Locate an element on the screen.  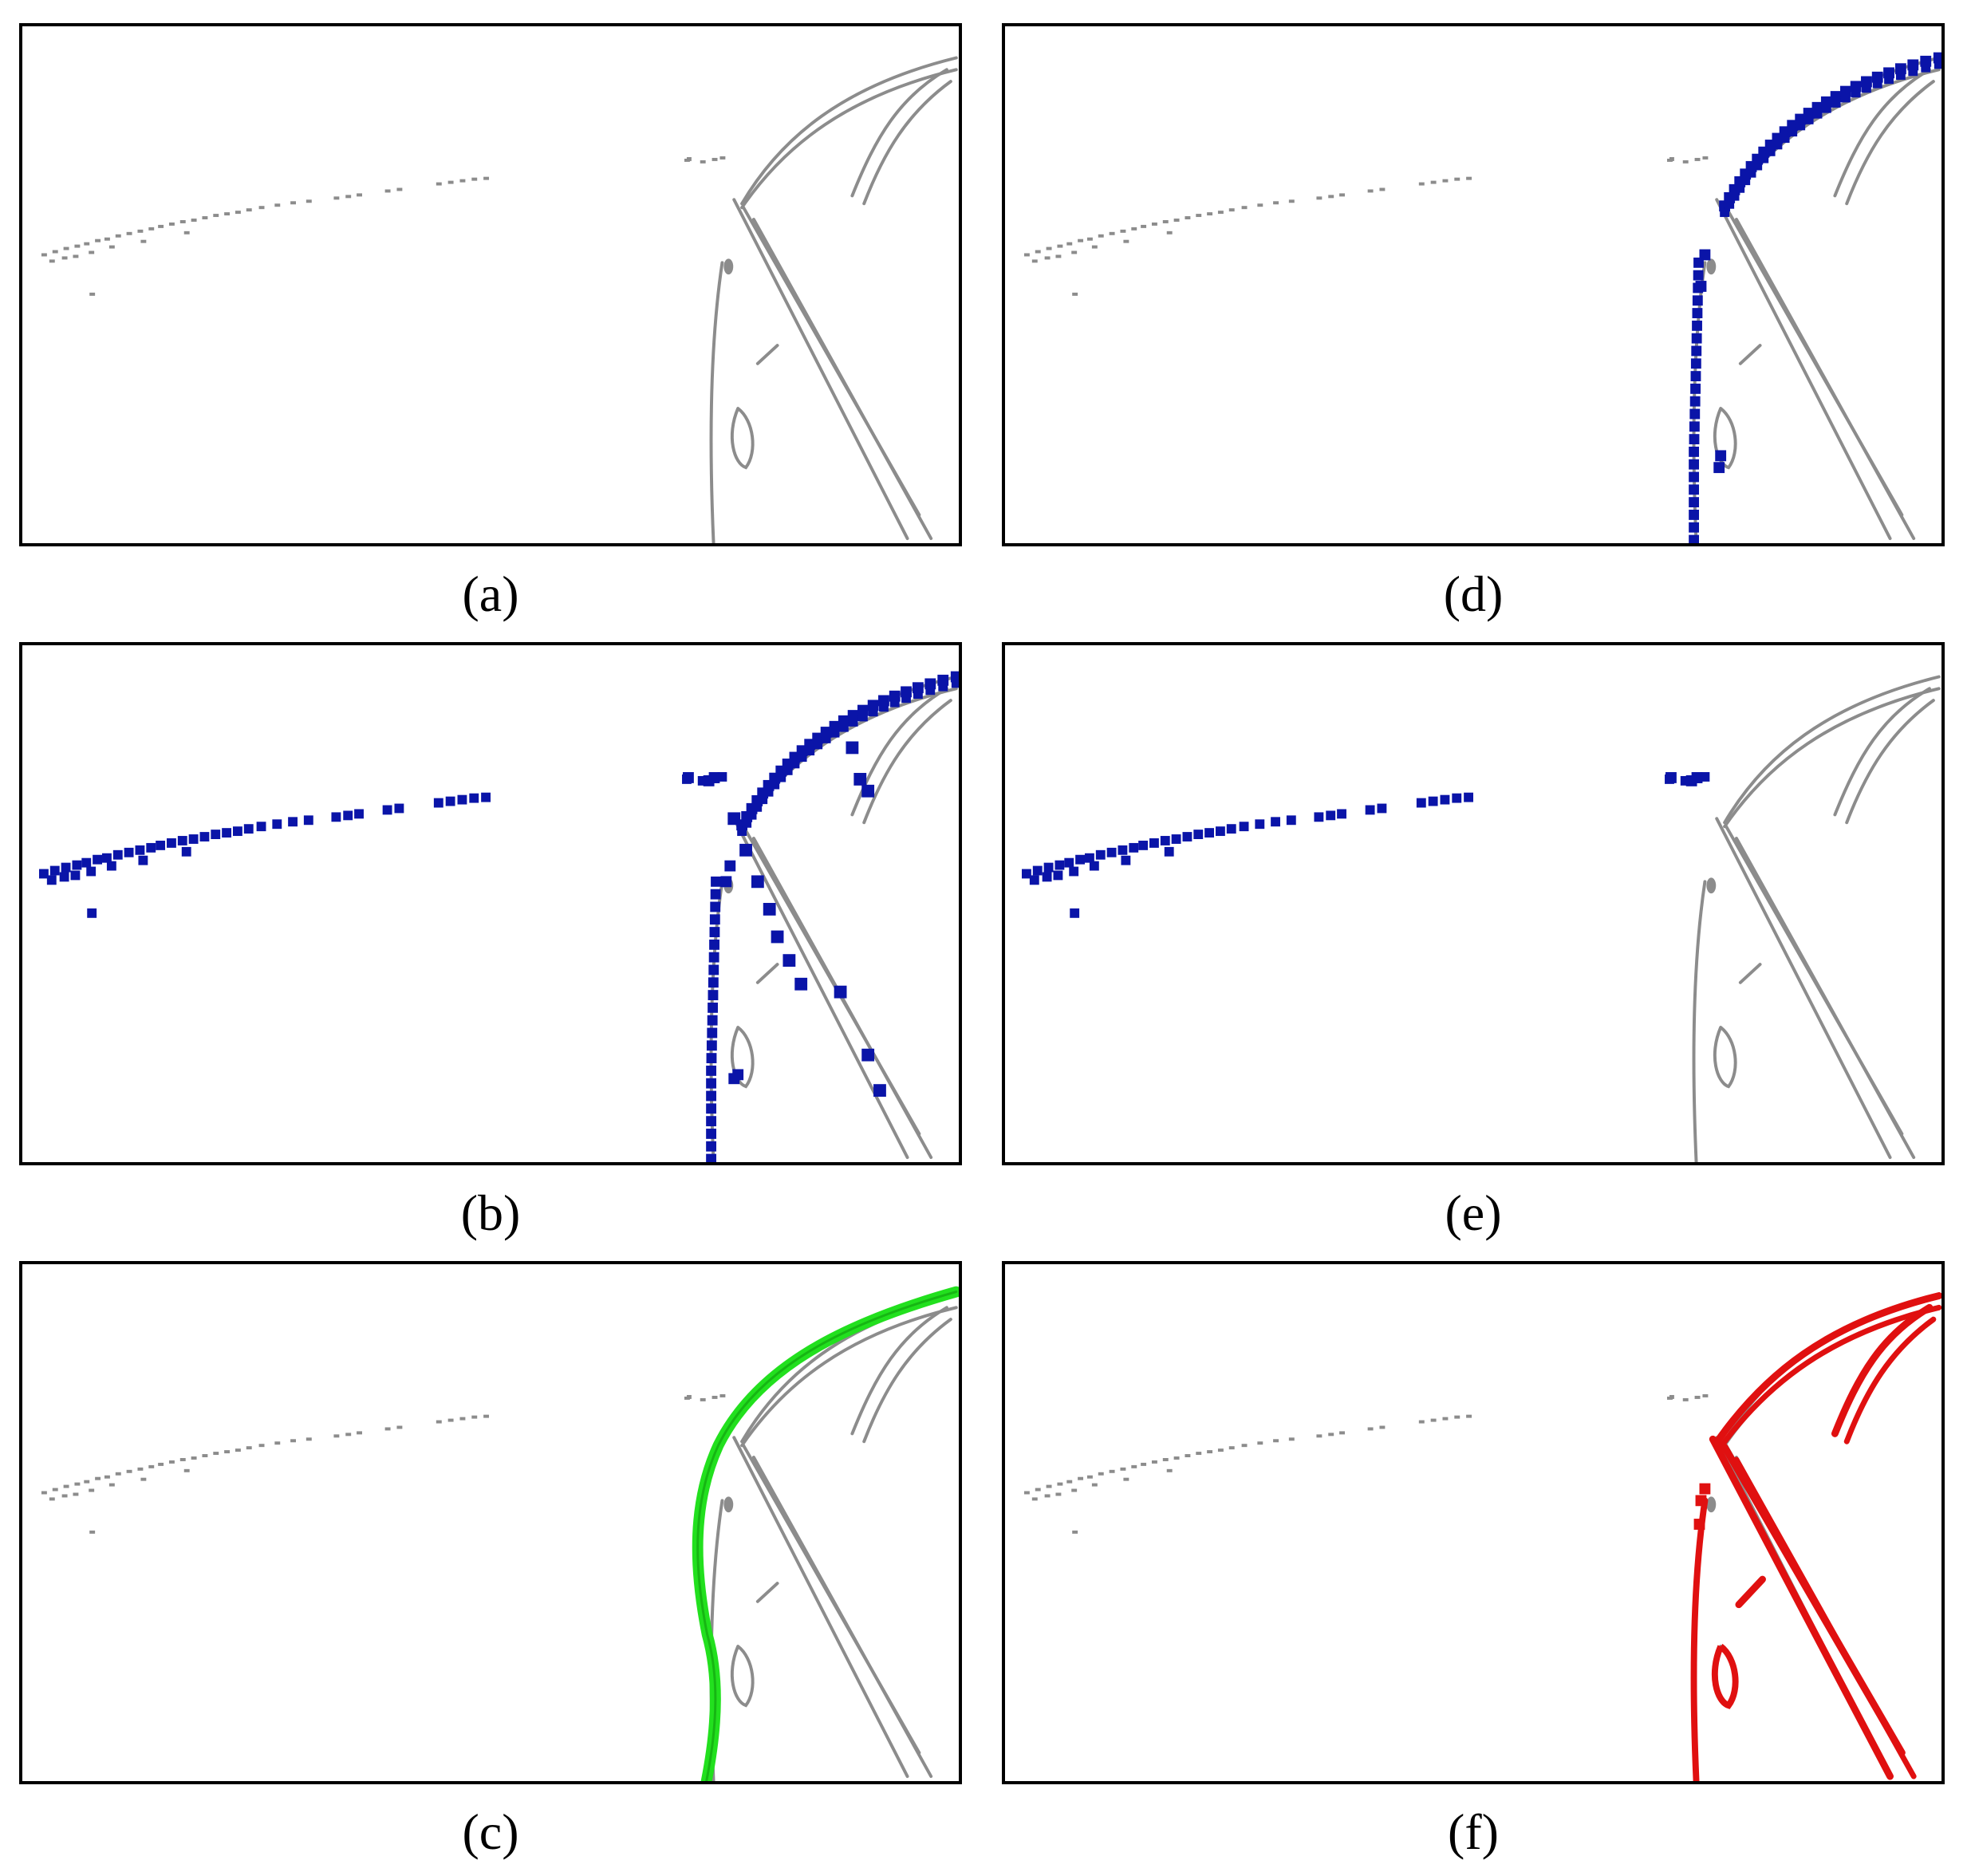
green-fit-curve is located at coordinates (825, 1534).